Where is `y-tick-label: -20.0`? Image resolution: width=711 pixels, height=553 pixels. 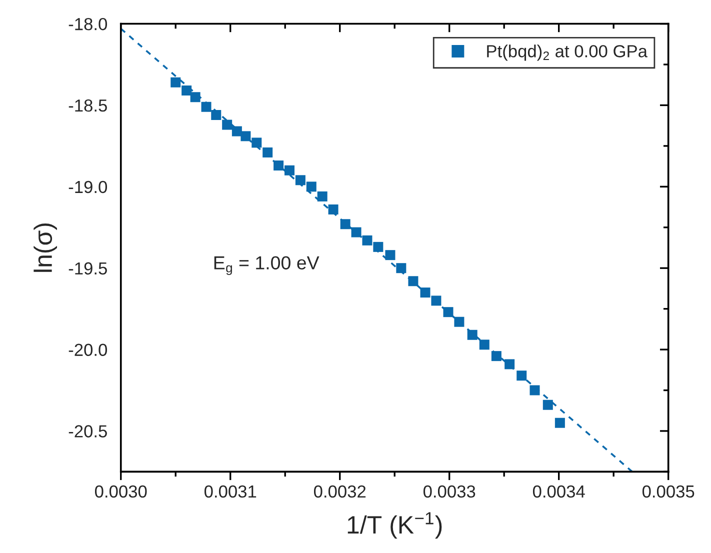
y-tick-label: -20.0 is located at coordinates (87, 350).